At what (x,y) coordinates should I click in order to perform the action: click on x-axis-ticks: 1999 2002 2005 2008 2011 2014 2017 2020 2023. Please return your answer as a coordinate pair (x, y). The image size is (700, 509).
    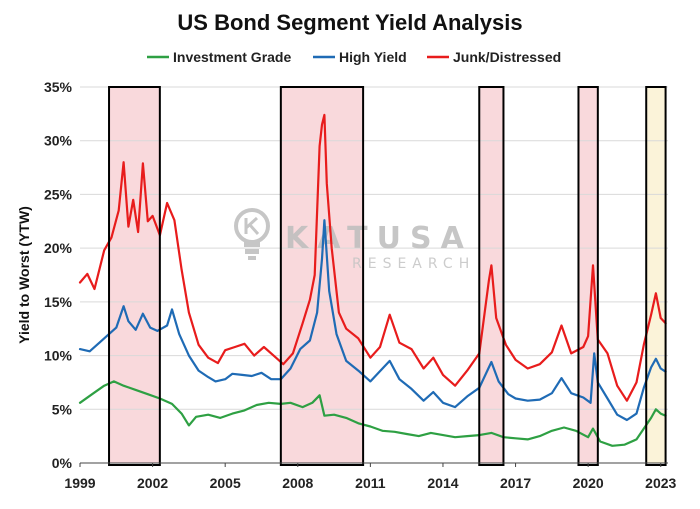
    Looking at the image, I should click on (370, 477).